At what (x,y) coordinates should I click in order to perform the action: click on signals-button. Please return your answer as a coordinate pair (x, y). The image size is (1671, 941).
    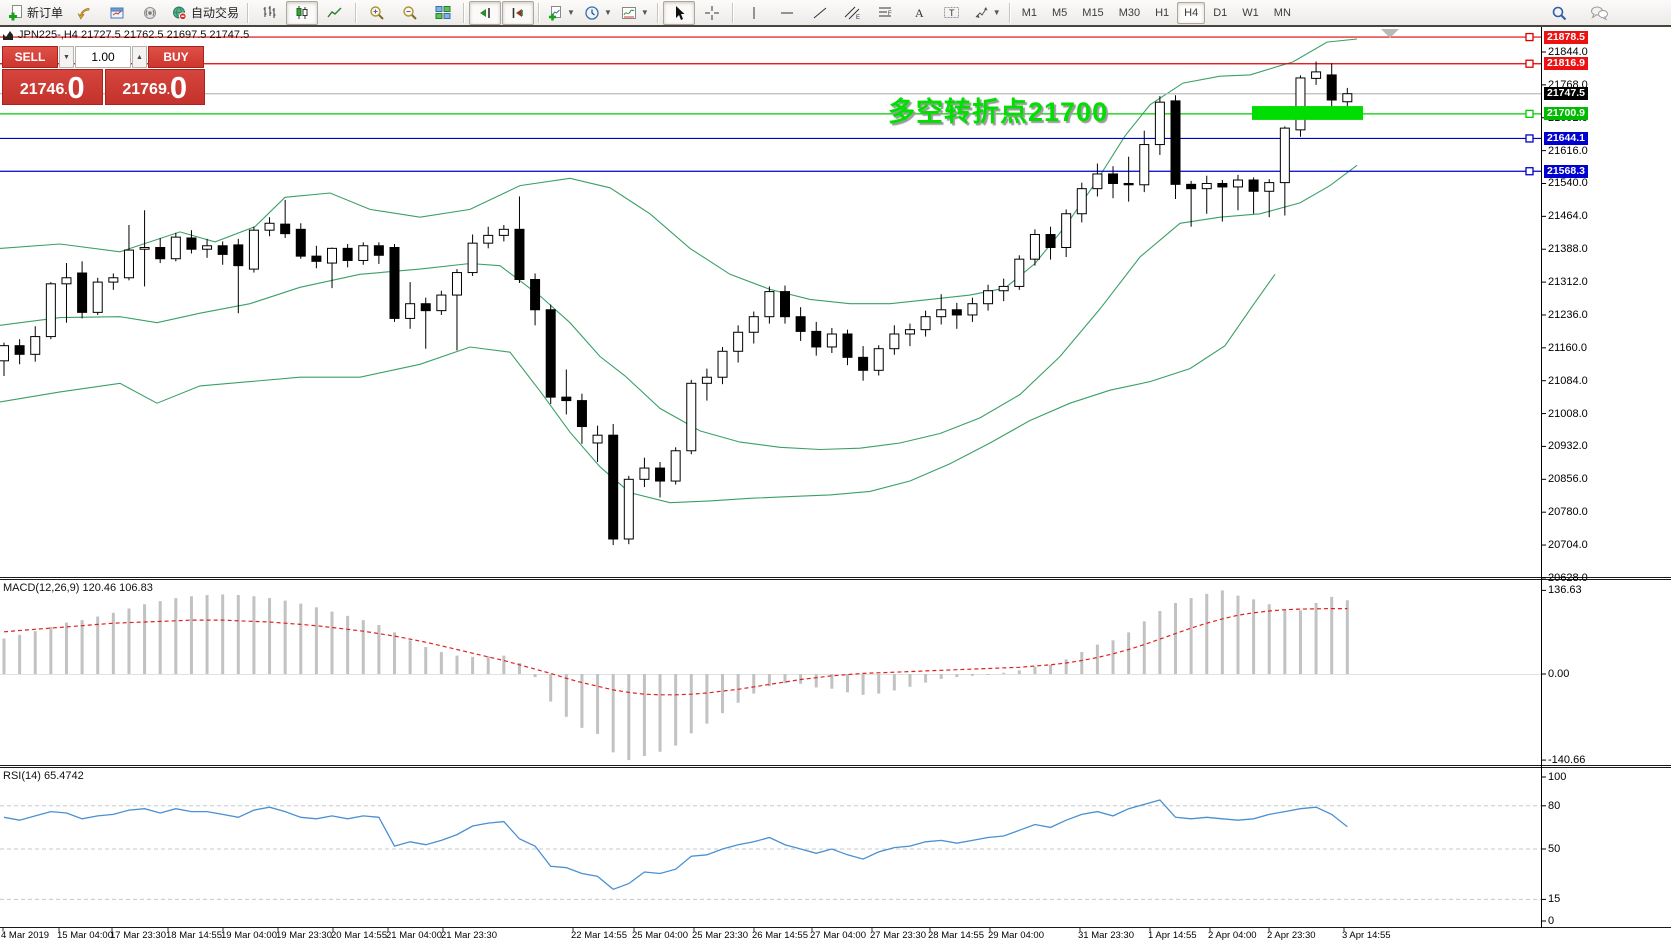
    Looking at the image, I should click on (150, 13).